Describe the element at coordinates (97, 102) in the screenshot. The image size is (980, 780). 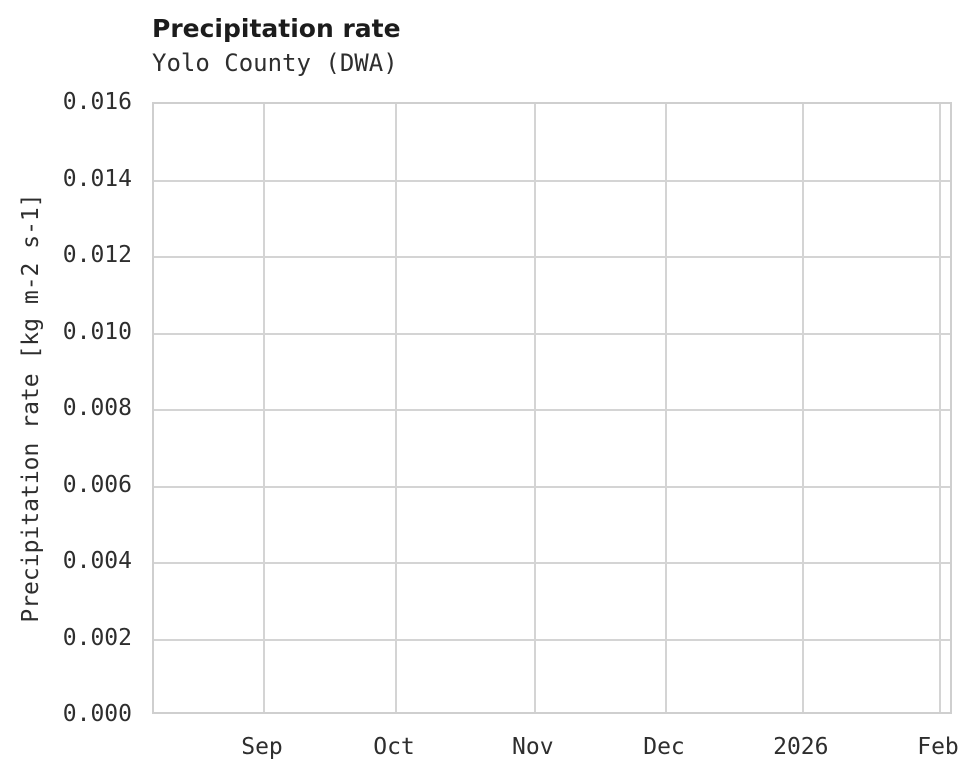
I see `y-tick-label: 0.016` at that location.